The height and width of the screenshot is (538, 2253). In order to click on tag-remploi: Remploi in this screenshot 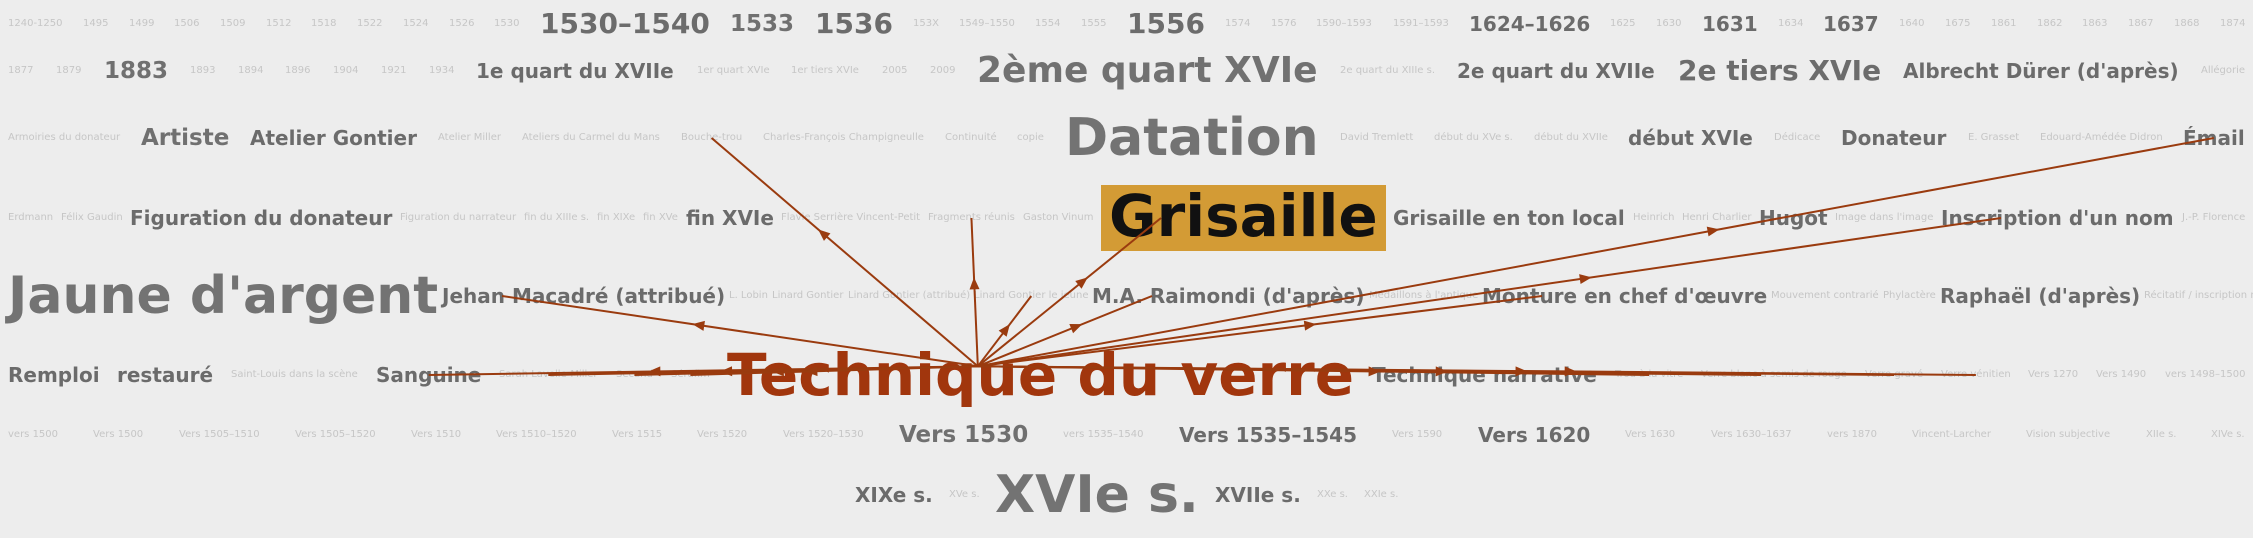, I will do `click(54, 375)`.